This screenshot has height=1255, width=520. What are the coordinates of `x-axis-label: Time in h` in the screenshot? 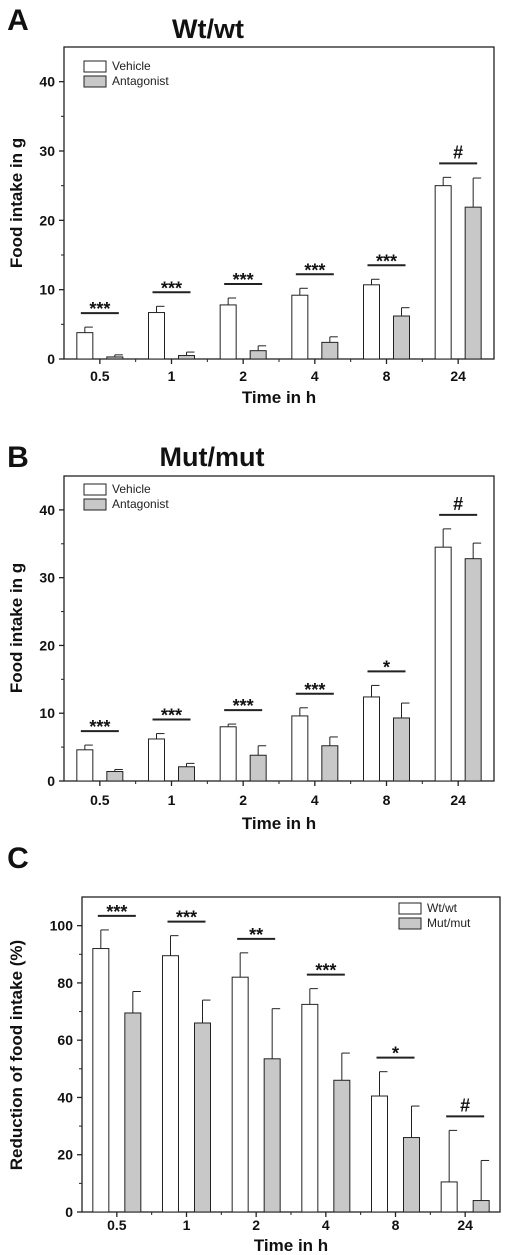 It's located at (279, 823).